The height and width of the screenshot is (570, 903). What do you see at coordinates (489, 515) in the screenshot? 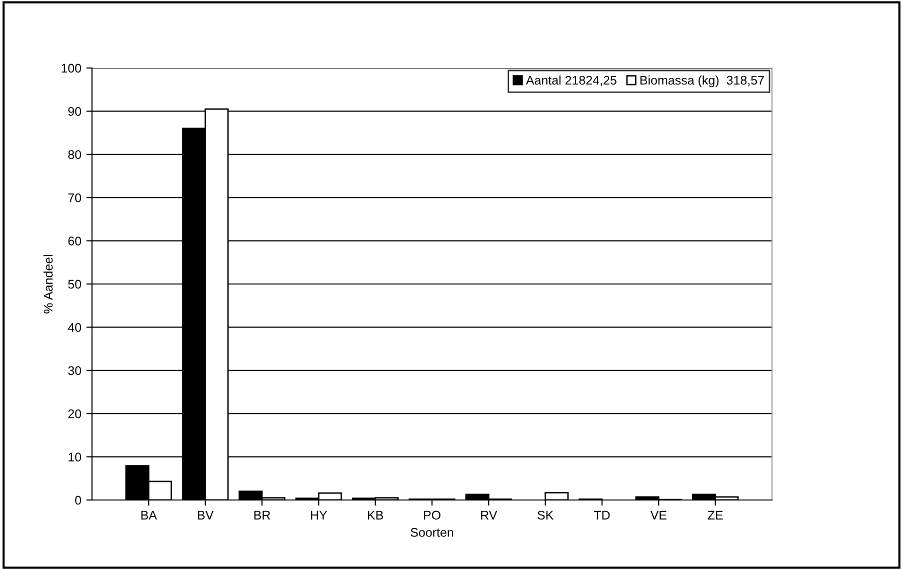
I see `x-tick-label: RV` at bounding box center [489, 515].